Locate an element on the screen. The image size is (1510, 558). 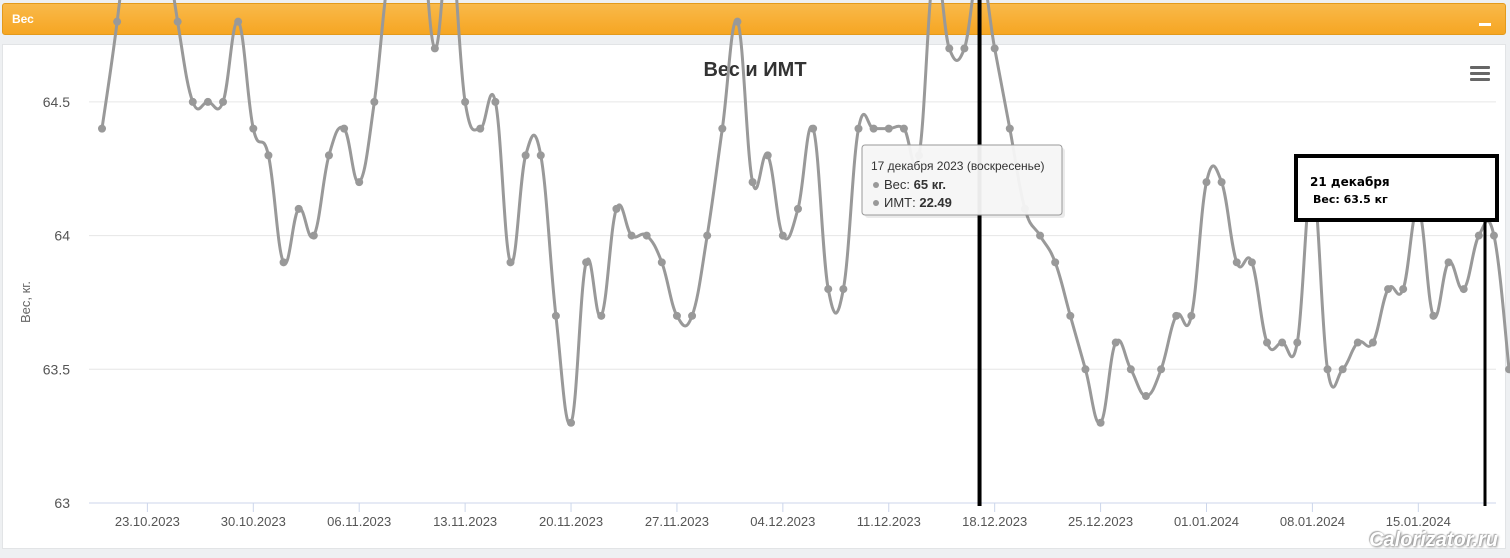
collapse-icon is located at coordinates (1485, 24).